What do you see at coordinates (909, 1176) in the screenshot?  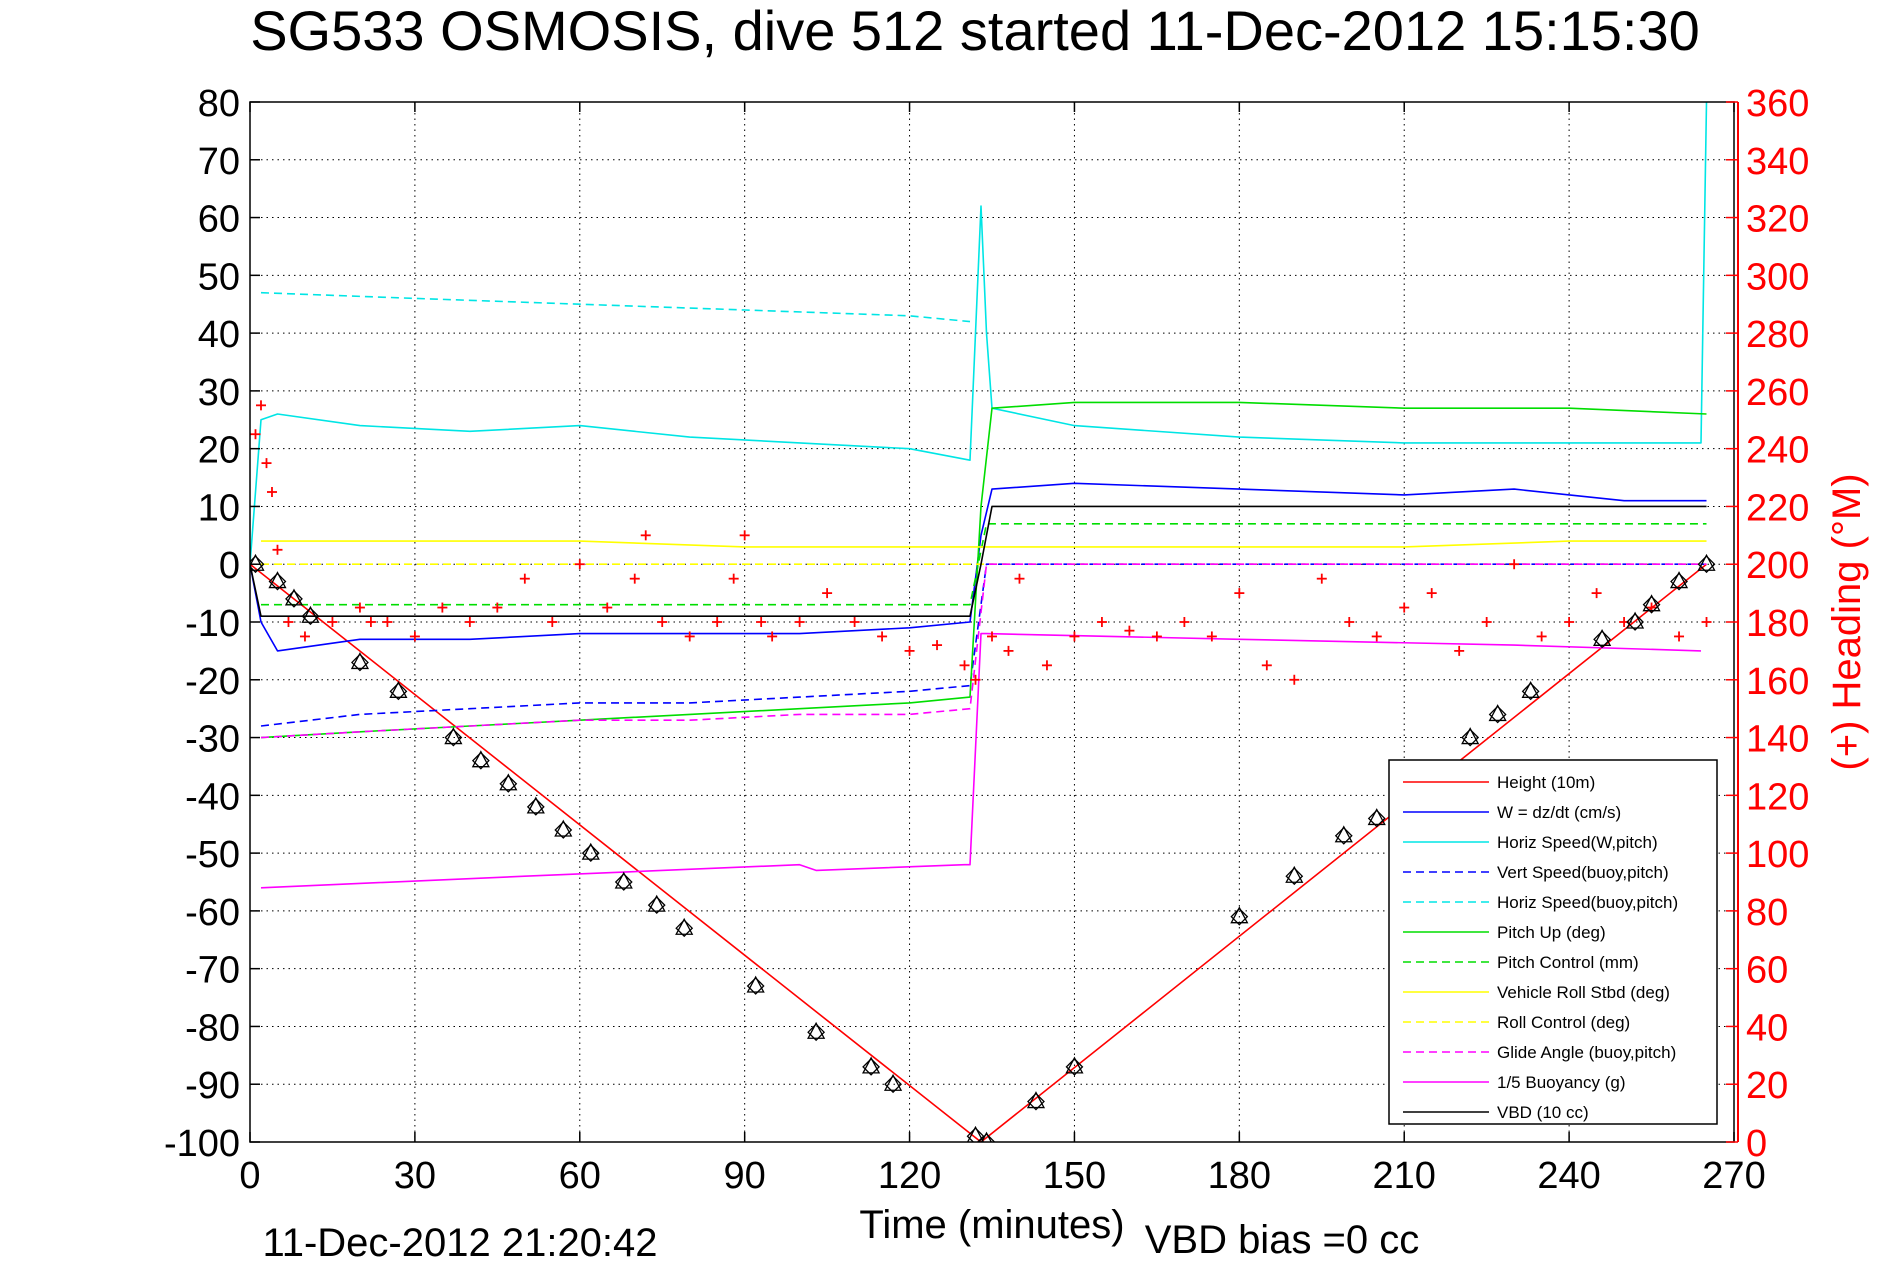 I see `x-tick-label: 120` at bounding box center [909, 1176].